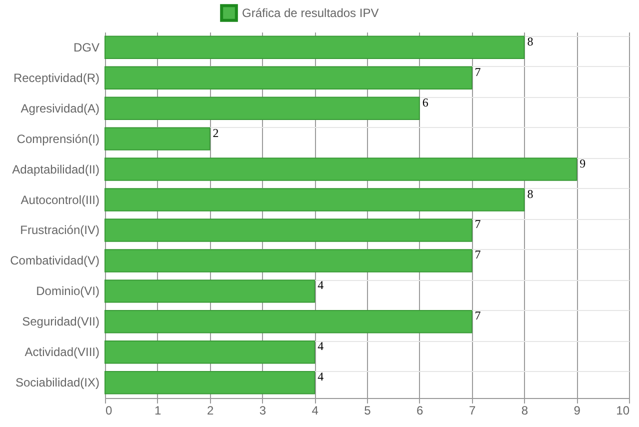 The width and height of the screenshot is (639, 427). I want to click on y-tick-label: Dominio(VI), so click(68, 291).